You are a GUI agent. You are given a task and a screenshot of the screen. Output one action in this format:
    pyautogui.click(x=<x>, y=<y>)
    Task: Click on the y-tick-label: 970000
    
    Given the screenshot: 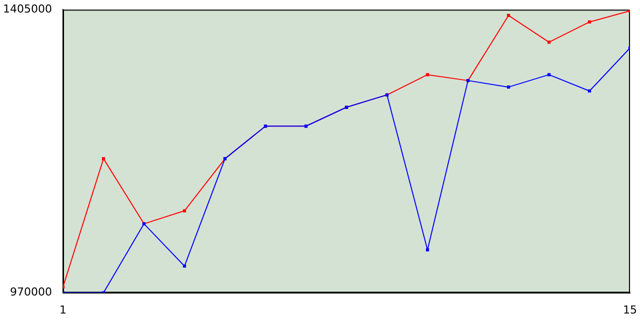 What is the action you would take?
    pyautogui.click(x=31, y=292)
    